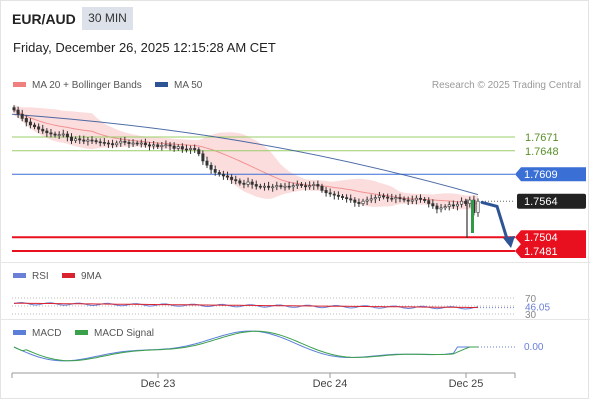  Describe the element at coordinates (531, 315) in the screenshot. I see `rsi-tick-30: 30` at that location.